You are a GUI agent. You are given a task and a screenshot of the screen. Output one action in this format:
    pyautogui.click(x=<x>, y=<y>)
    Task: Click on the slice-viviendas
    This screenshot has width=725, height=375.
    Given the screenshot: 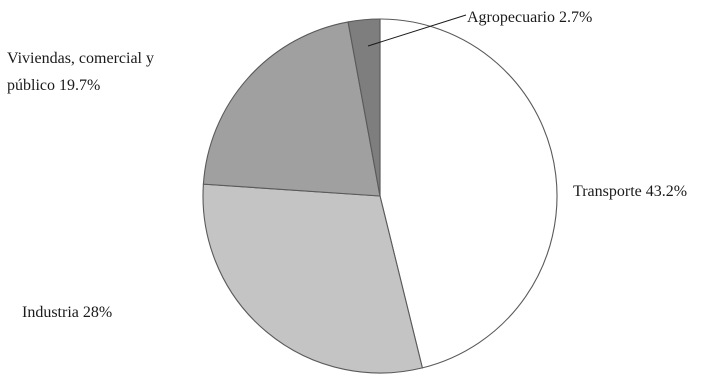 What is the action you would take?
    pyautogui.click(x=291, y=109)
    